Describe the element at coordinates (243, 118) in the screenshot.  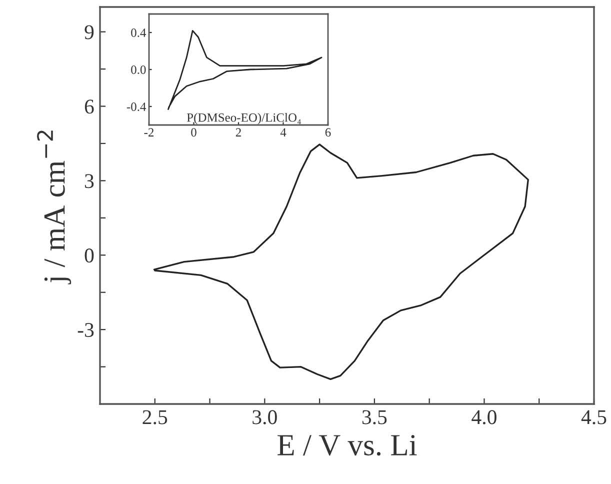
I see `annotation: P(DMSeo-EO)/LiClO₄` at that location.